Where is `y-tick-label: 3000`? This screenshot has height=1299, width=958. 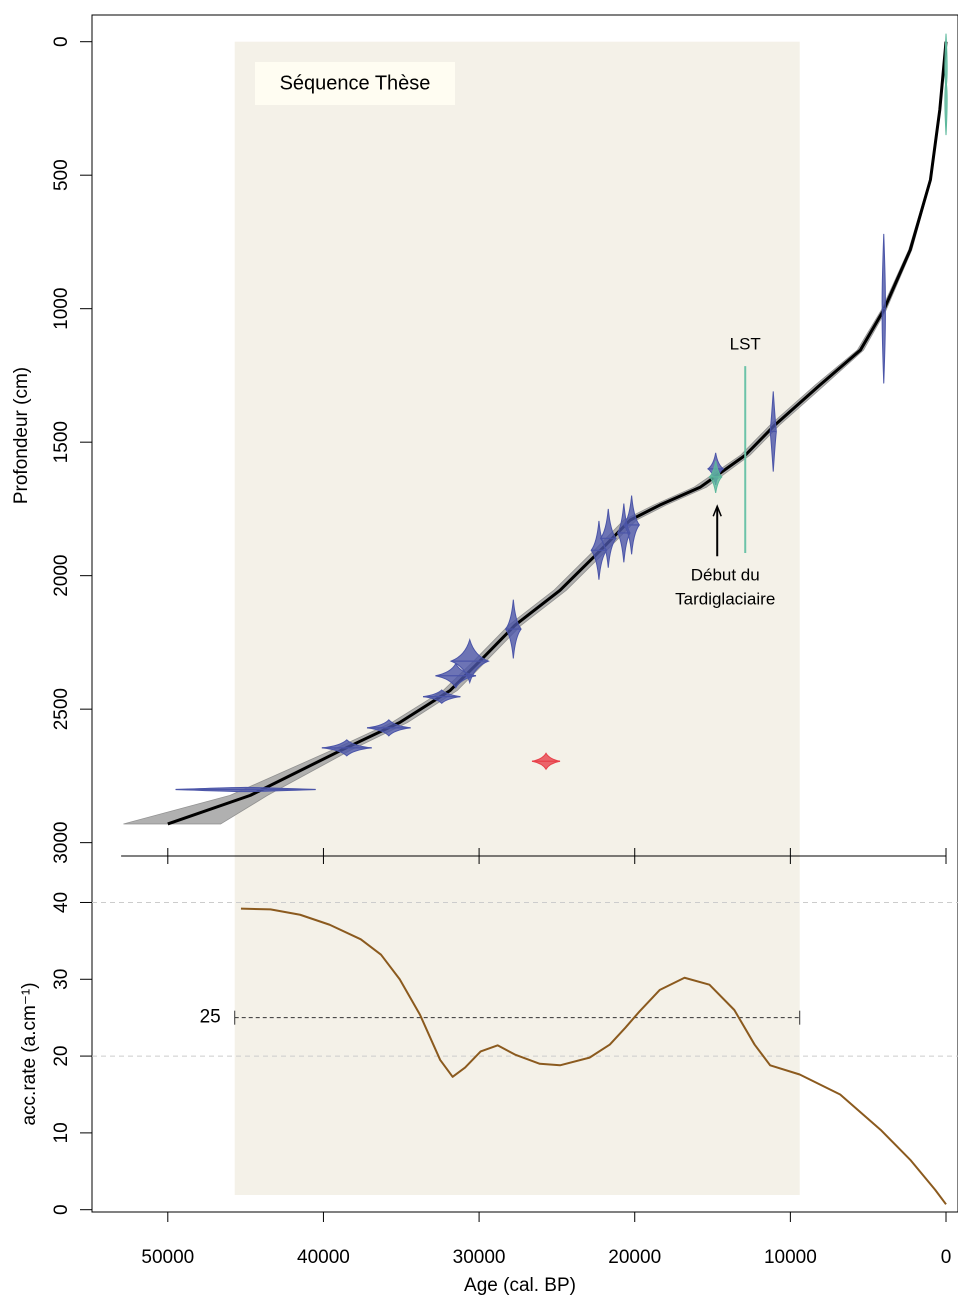
y-tick-label: 3000 is located at coordinates (61, 843).